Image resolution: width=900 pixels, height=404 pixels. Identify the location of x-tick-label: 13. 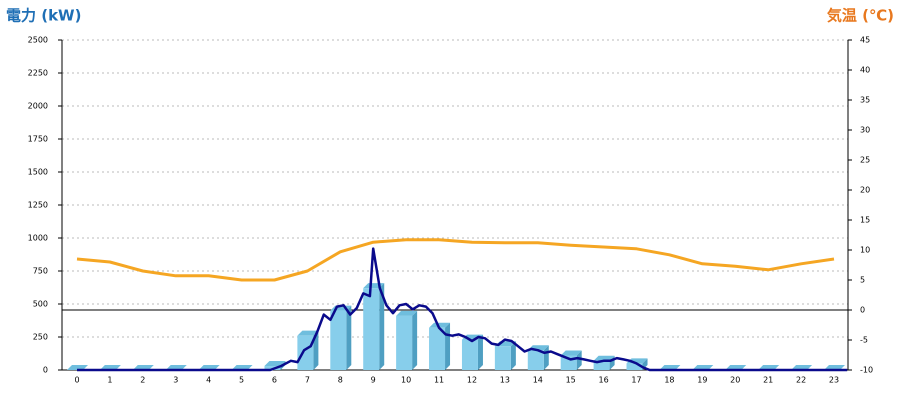
(505, 380).